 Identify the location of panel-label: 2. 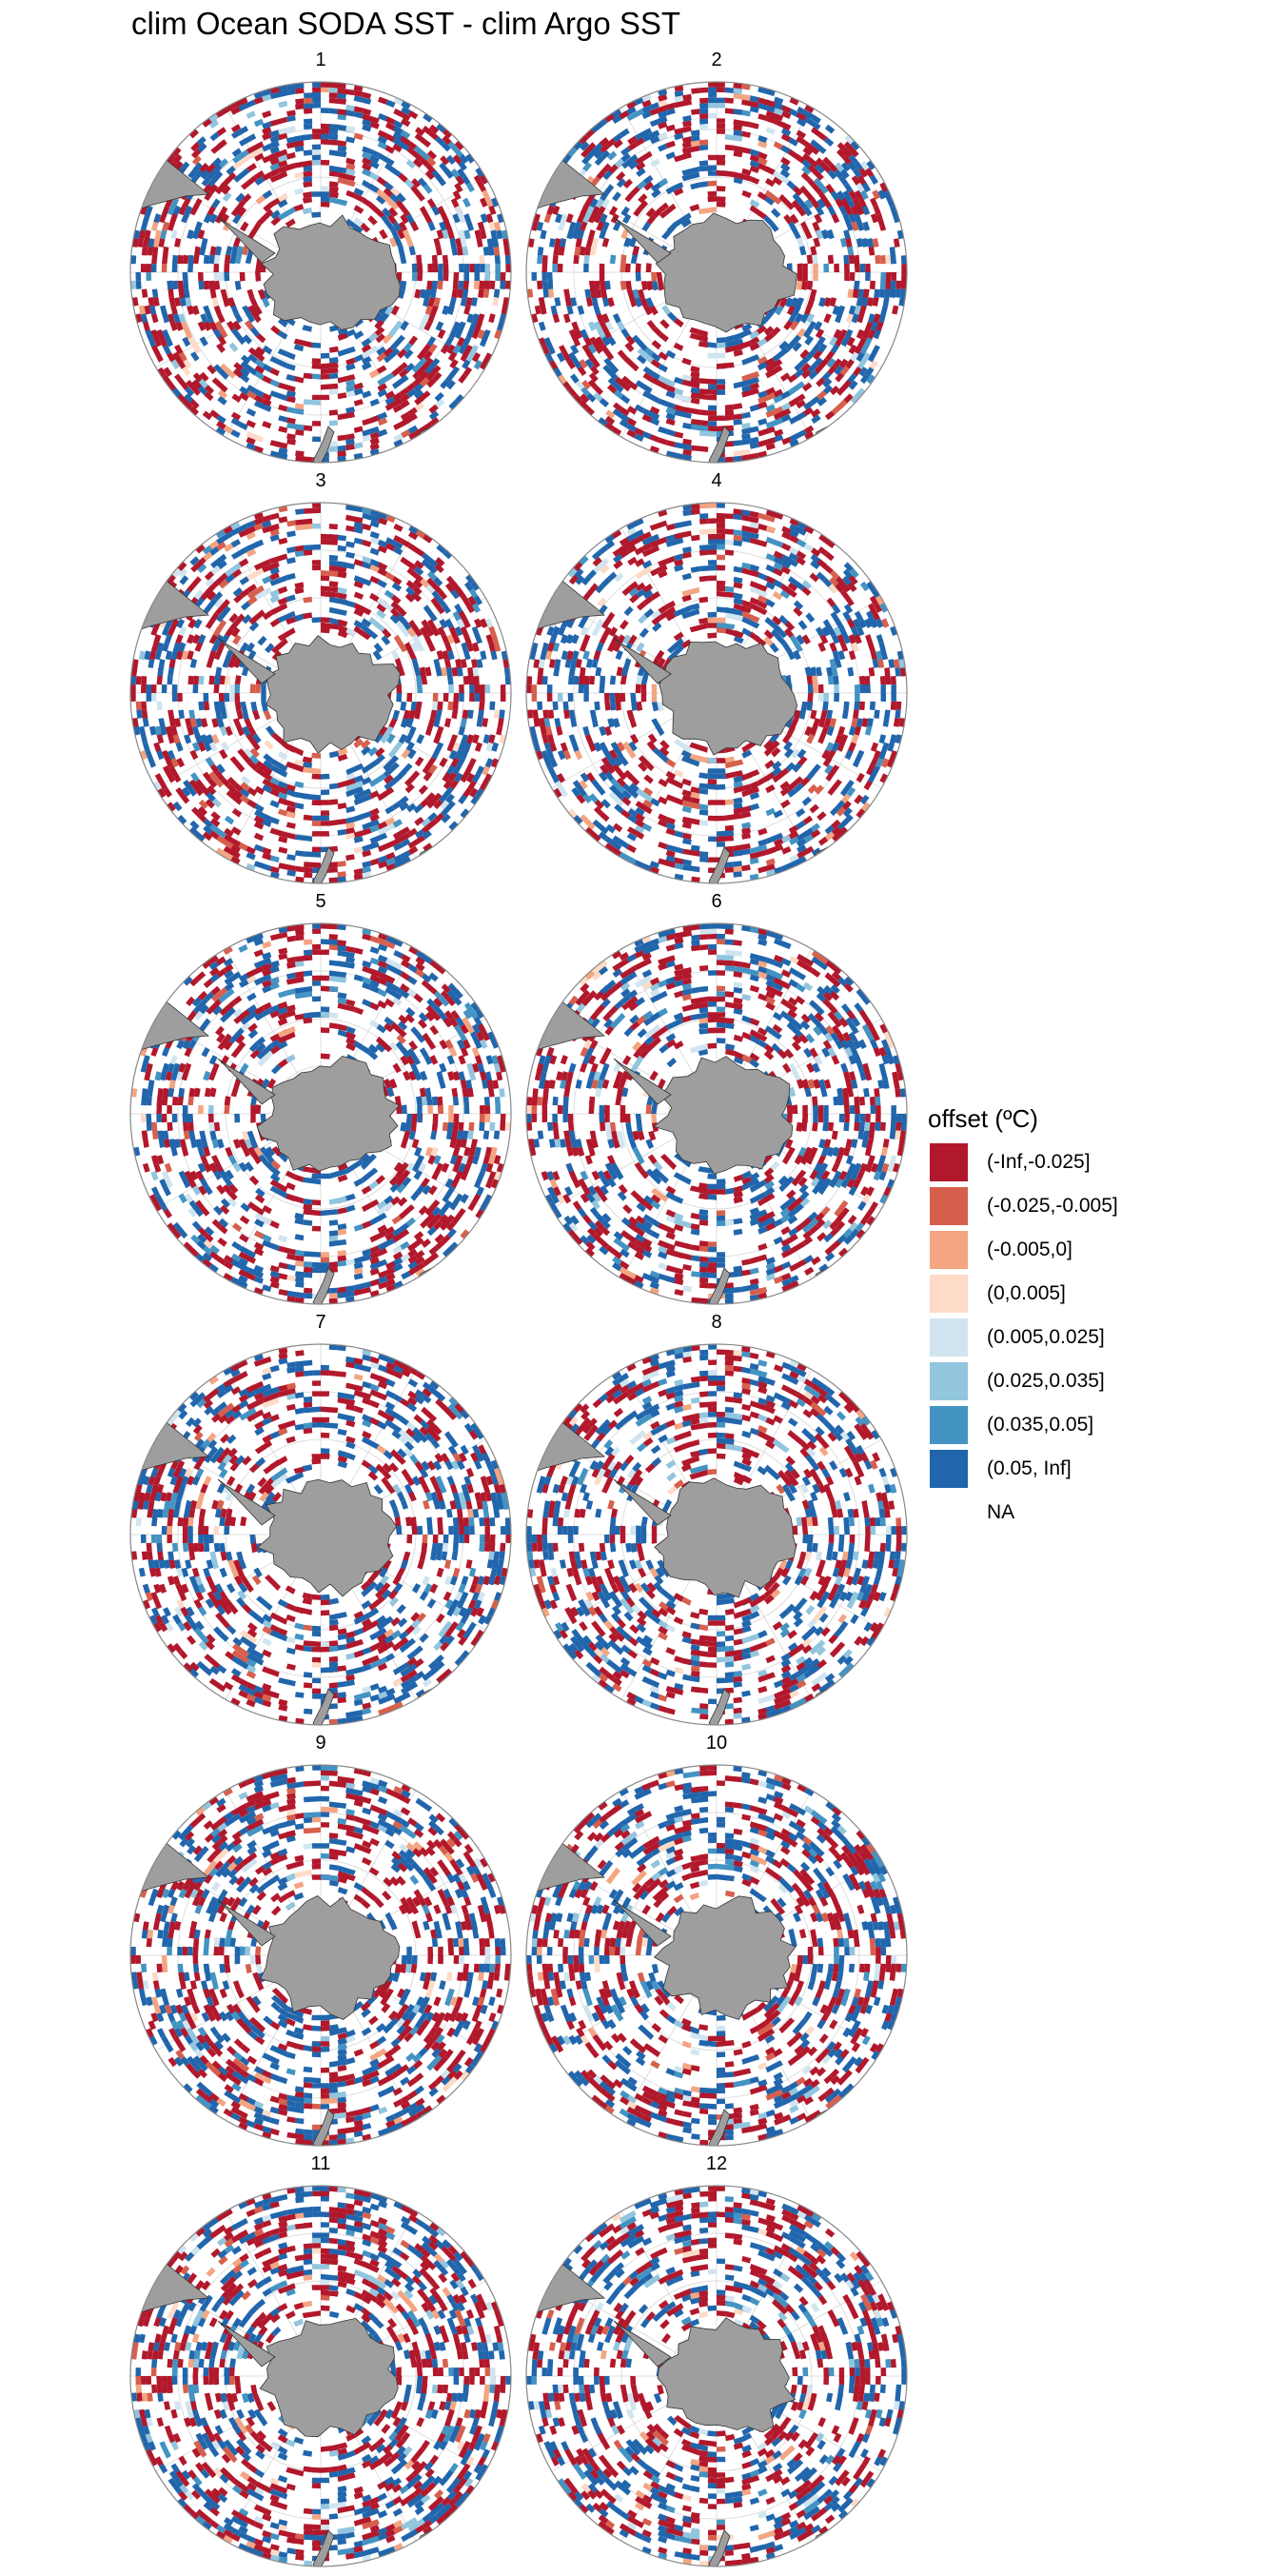
(716, 60).